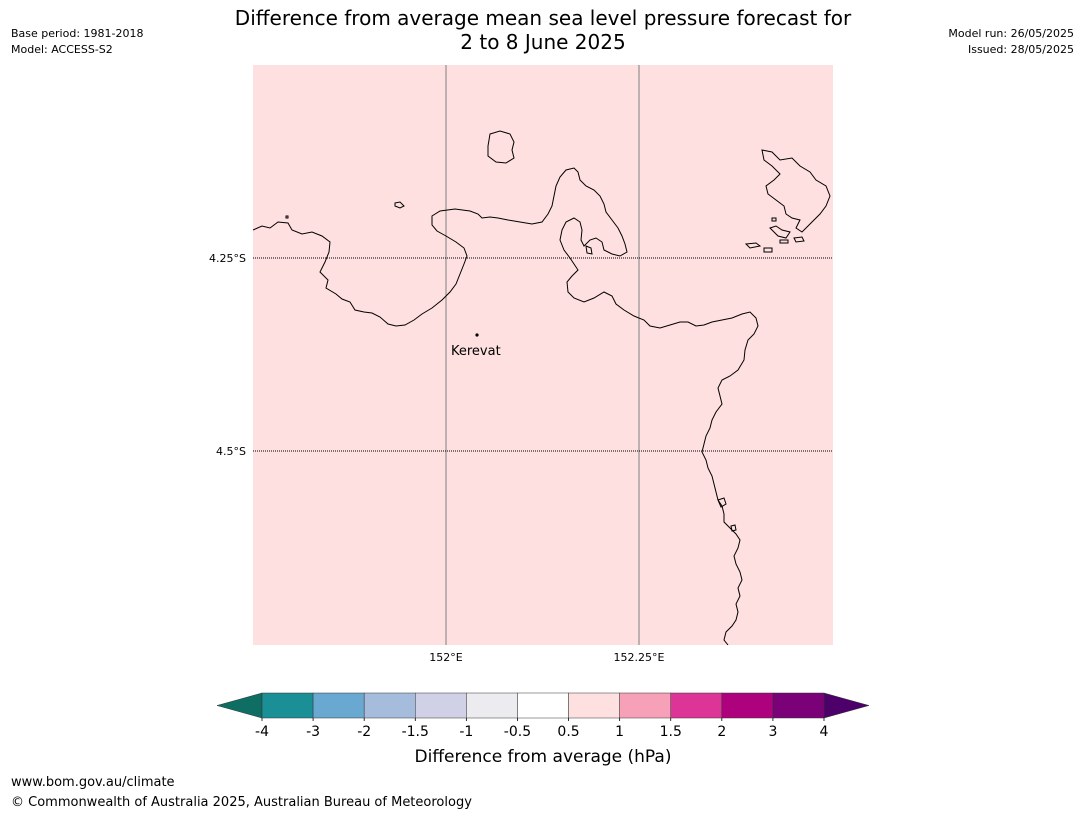 The height and width of the screenshot is (816, 1085). What do you see at coordinates (517, 732) in the screenshot?
I see `colorbar-tick-label: -0.5` at bounding box center [517, 732].